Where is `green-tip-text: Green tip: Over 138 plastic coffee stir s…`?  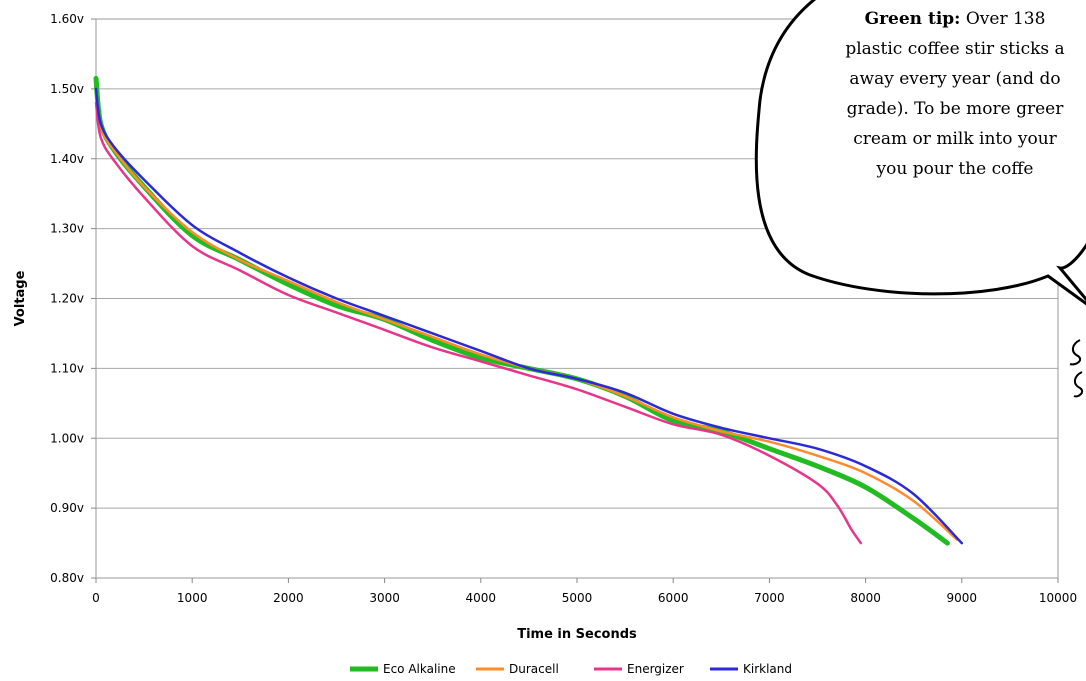
green-tip-text: Green tip: Over 138 plastic coffee stir s… is located at coordinates (954, 94).